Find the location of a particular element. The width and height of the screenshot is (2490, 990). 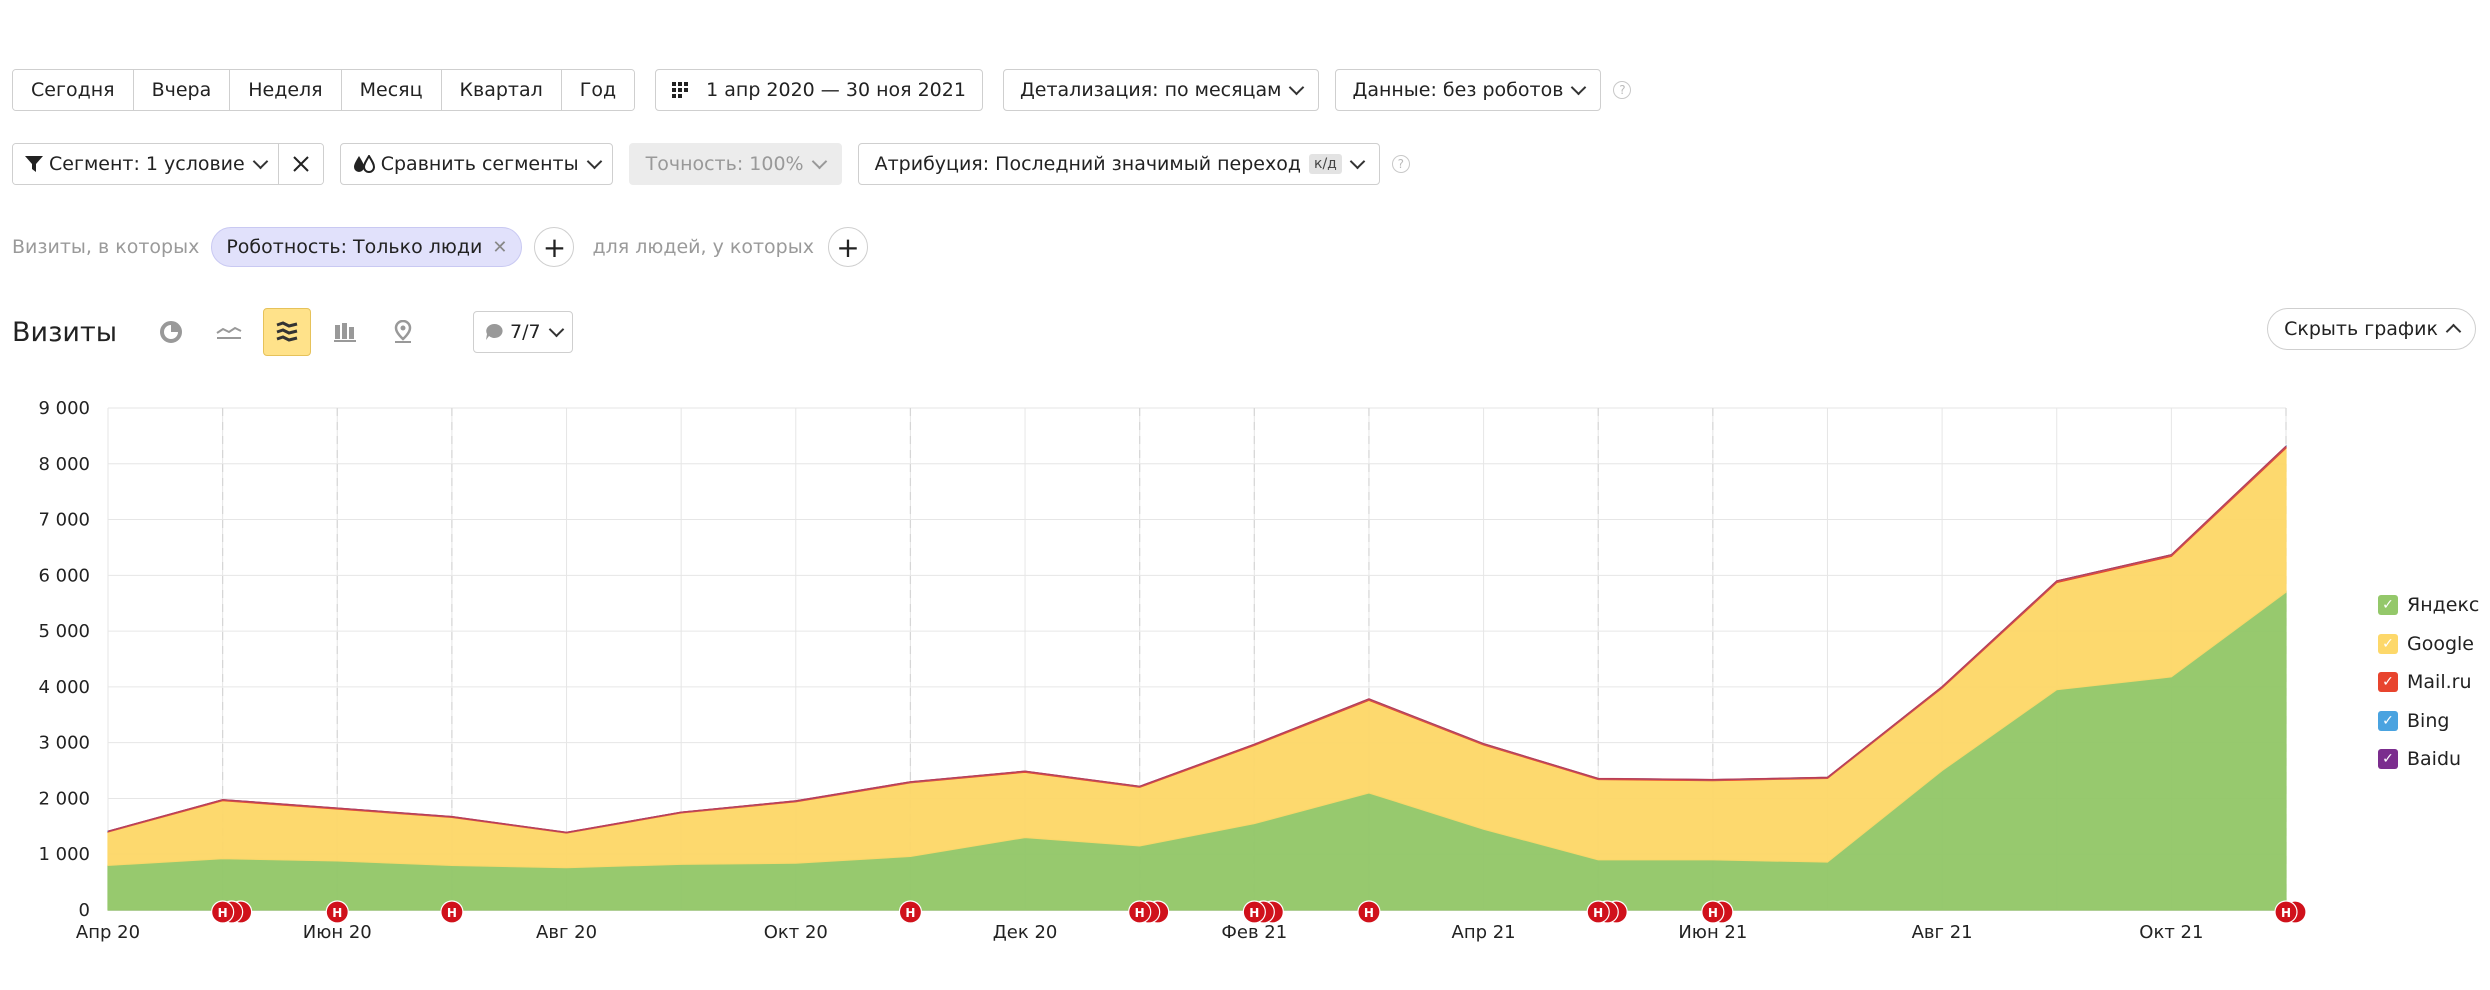

attribution-badge: к/д is located at coordinates (1325, 164).